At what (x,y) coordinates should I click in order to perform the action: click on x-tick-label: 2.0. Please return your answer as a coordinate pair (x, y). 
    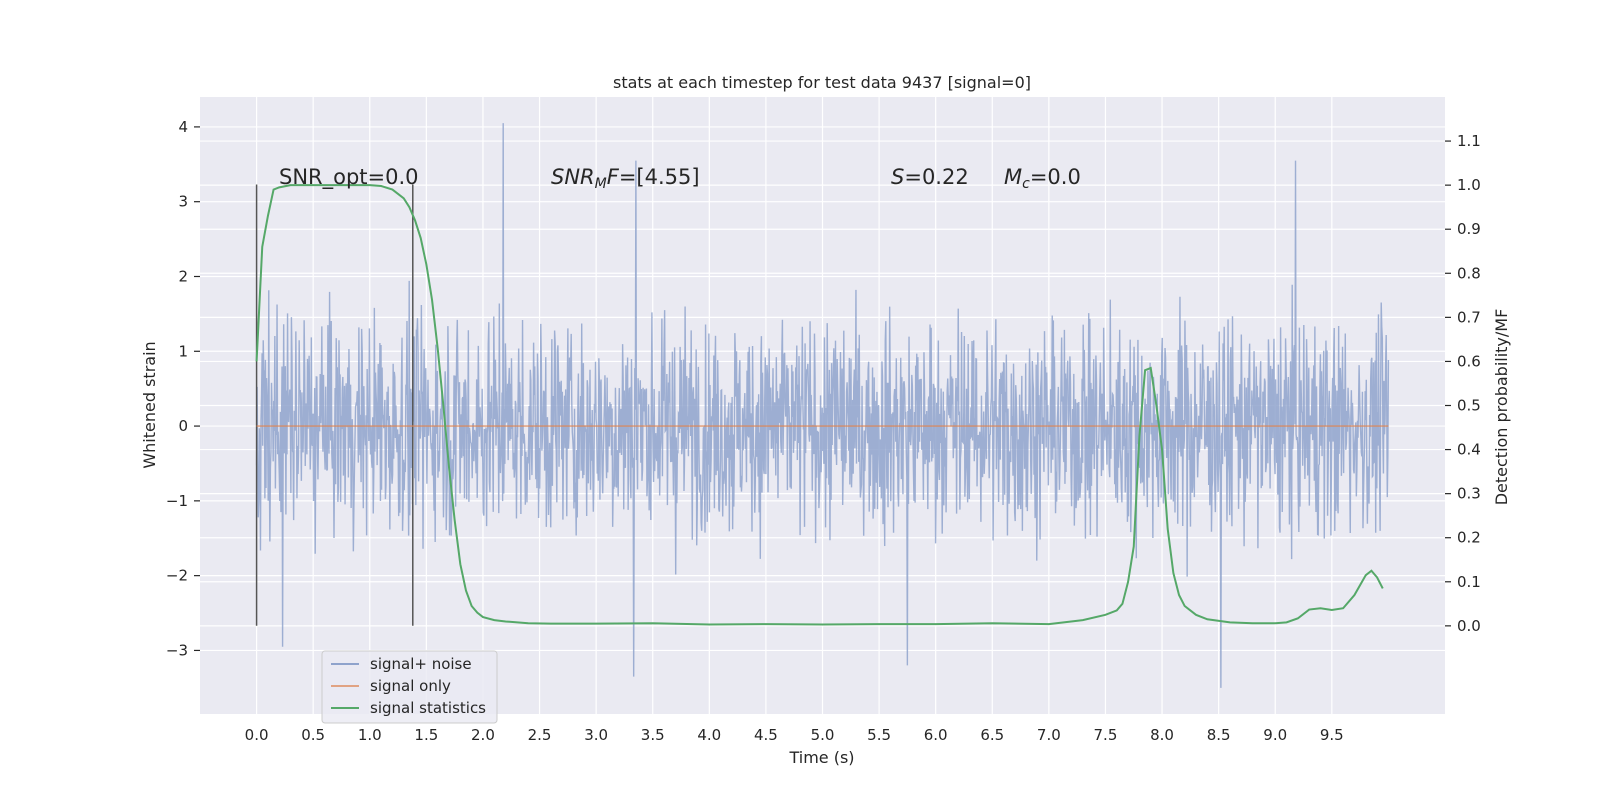
    Looking at the image, I should click on (483, 735).